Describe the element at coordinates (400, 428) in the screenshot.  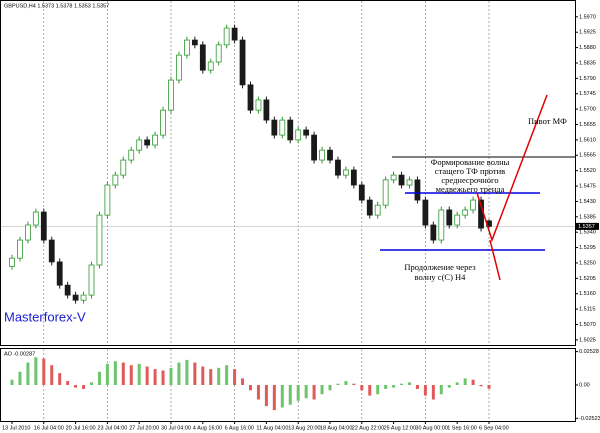
I see `x-tick-label: 25 Aug 12:00` at that location.